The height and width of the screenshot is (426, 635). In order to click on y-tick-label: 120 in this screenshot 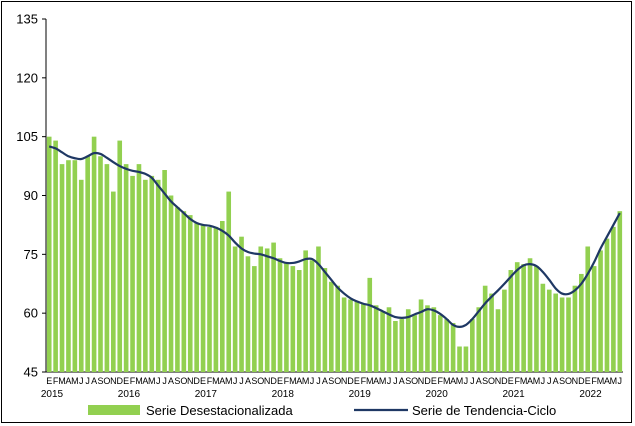, I will do `click(27, 77)`.